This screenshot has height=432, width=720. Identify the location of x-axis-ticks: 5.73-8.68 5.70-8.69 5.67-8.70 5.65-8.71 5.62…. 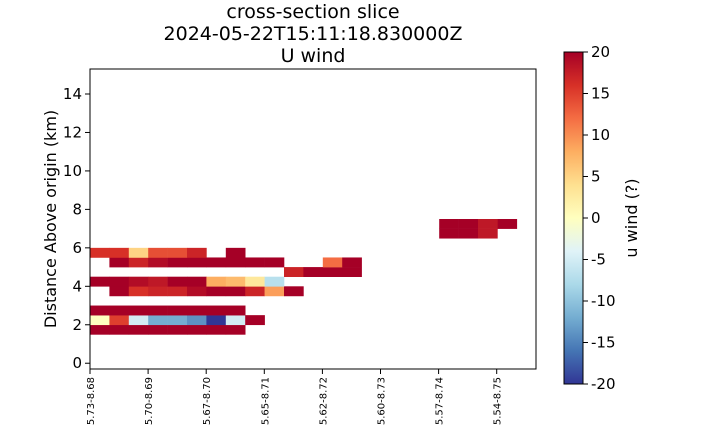
(295, 397).